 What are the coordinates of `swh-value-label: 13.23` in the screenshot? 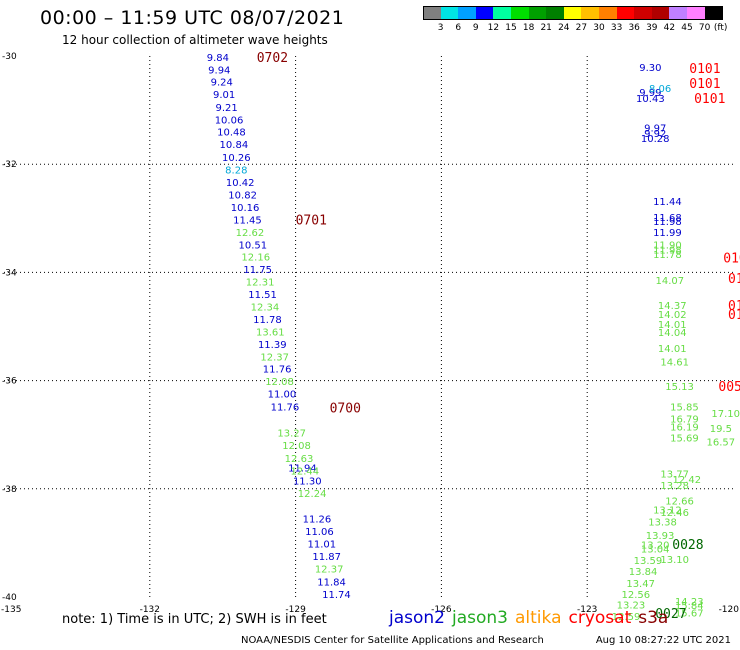 It's located at (631, 606).